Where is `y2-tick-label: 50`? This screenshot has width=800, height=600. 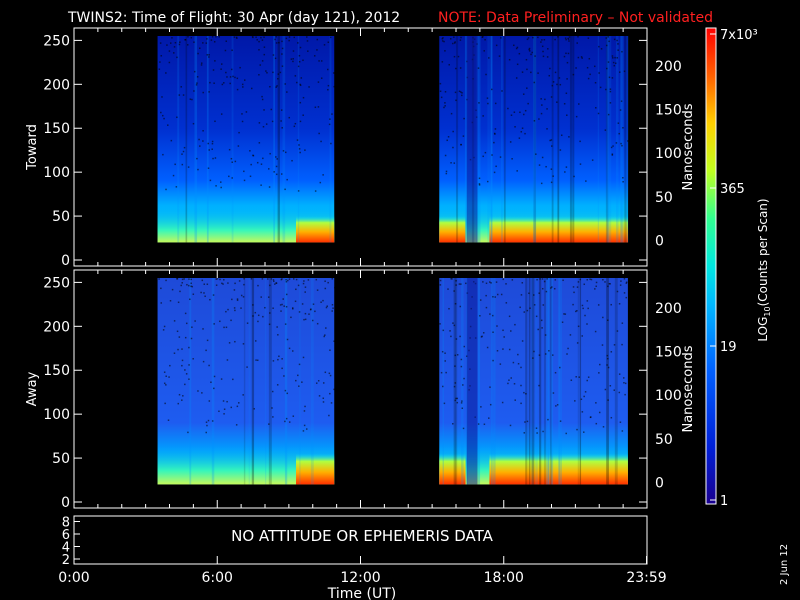 y2-tick-label: 50 is located at coordinates (664, 198).